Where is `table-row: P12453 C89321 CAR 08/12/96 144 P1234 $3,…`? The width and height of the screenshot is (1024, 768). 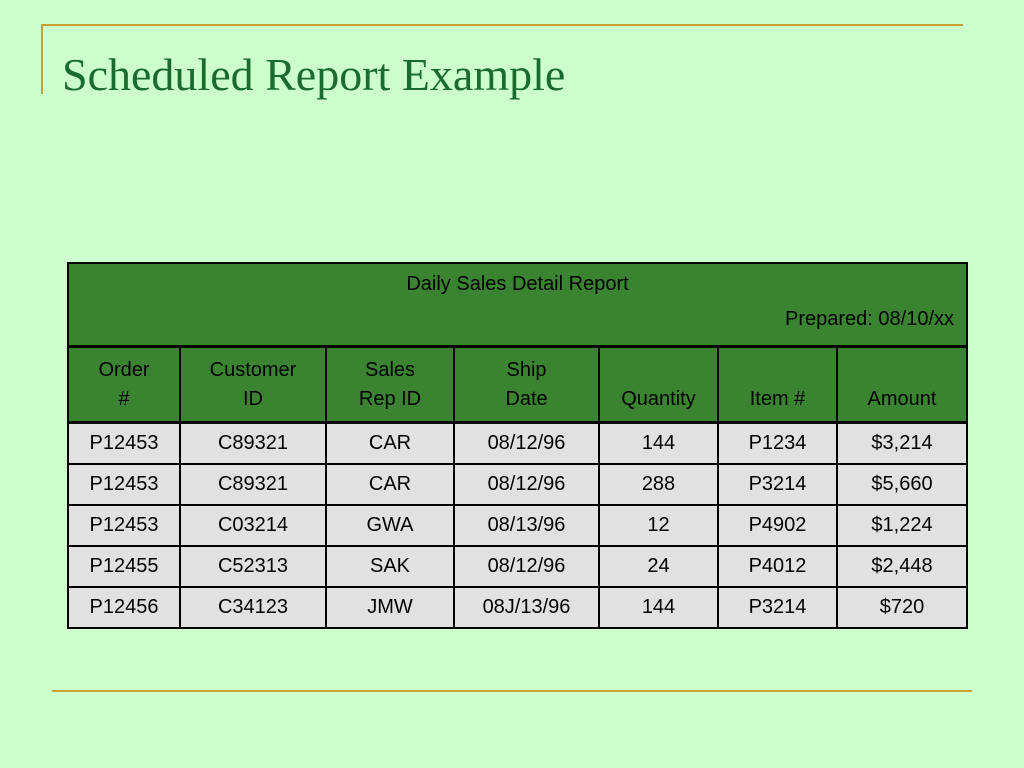 table-row: P12453 C89321 CAR 08/12/96 144 P1234 $3,… is located at coordinates (518, 443).